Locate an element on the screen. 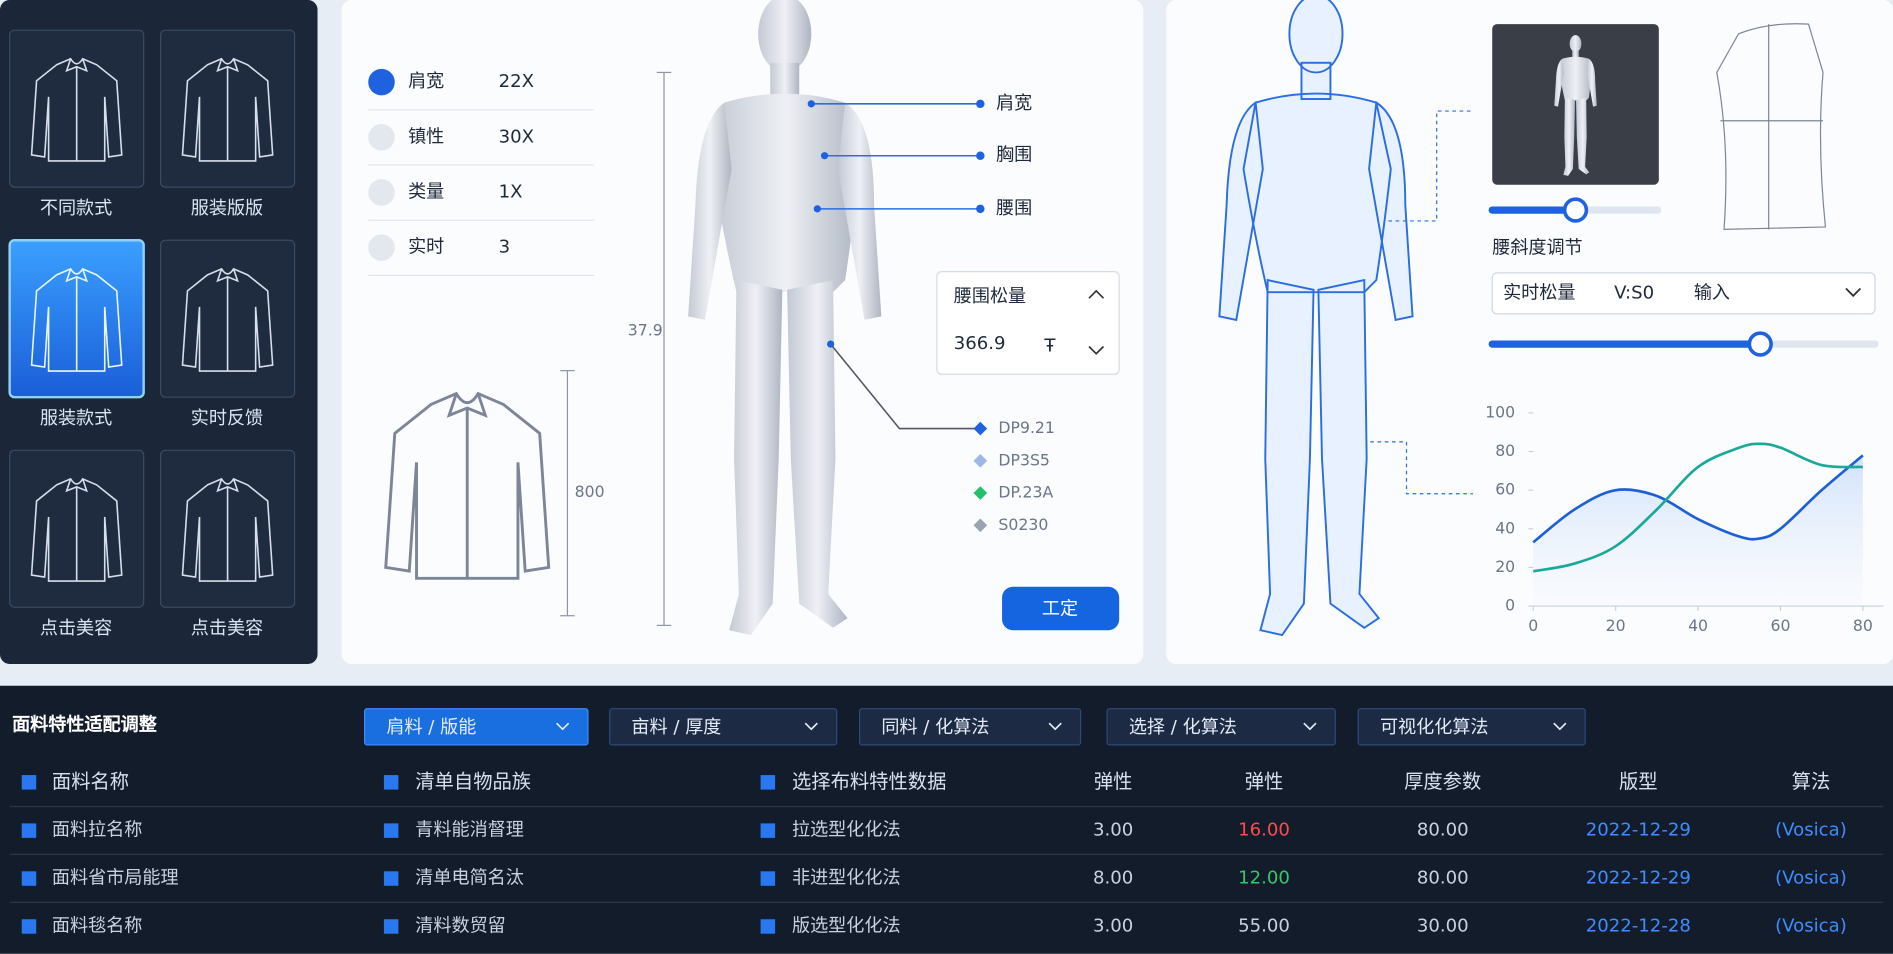 Image resolution: width=1893 pixels, height=954 pixels. torso-sketch is located at coordinates (1771, 127).